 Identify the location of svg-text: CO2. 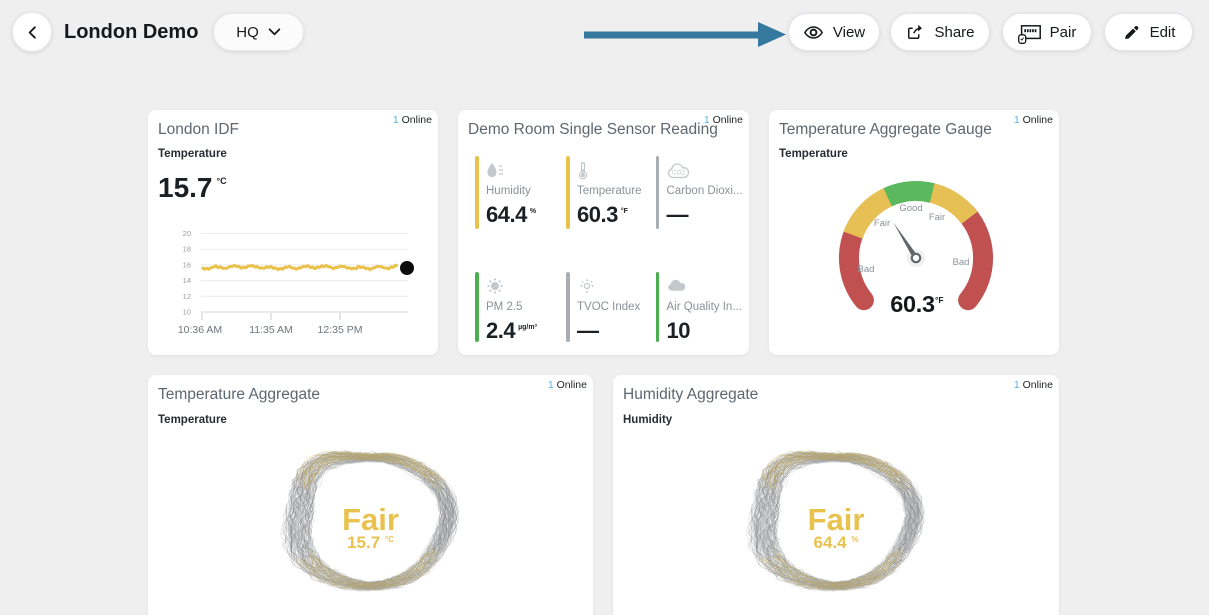
(678, 173).